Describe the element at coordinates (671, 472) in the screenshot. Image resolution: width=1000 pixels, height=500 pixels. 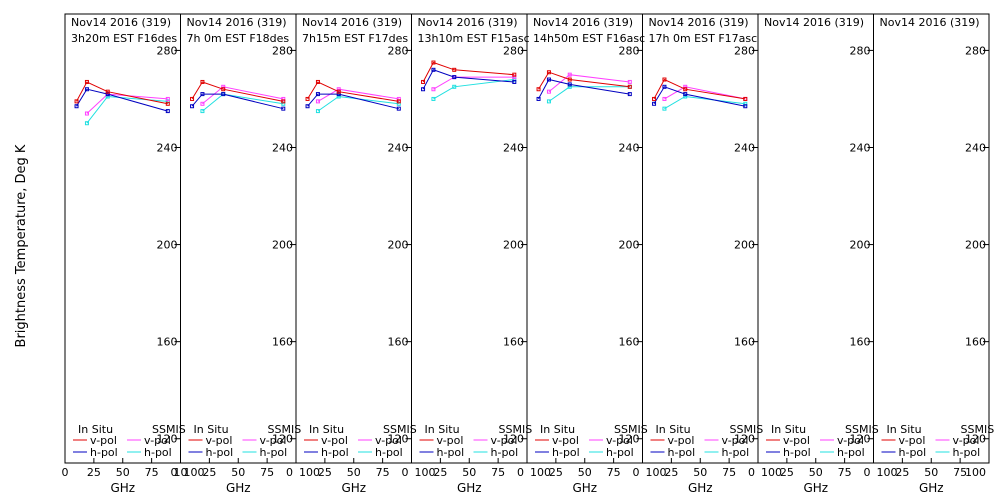
I see `x-tick-label: 25` at that location.